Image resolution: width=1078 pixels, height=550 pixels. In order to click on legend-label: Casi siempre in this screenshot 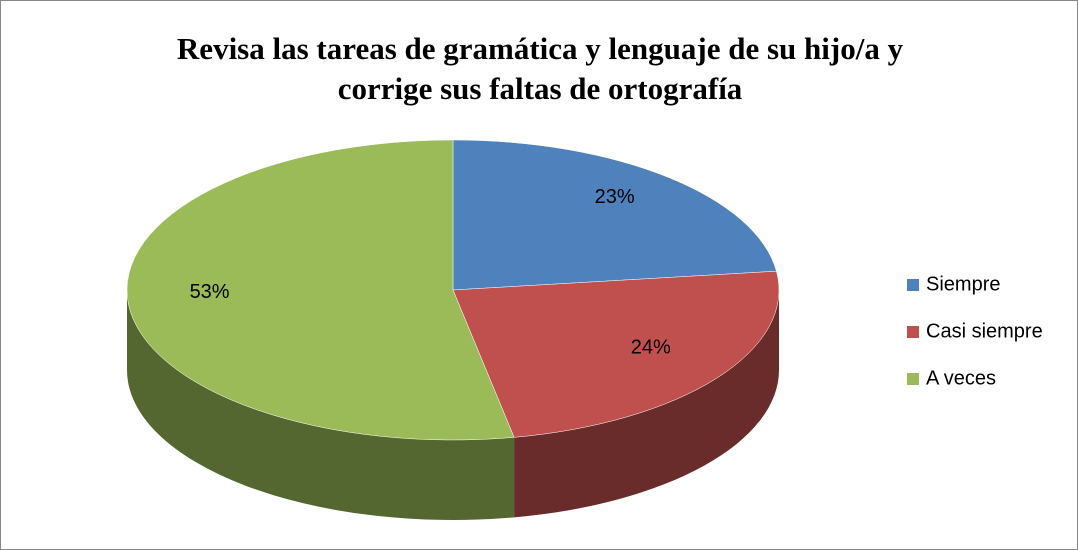, I will do `click(984, 331)`.